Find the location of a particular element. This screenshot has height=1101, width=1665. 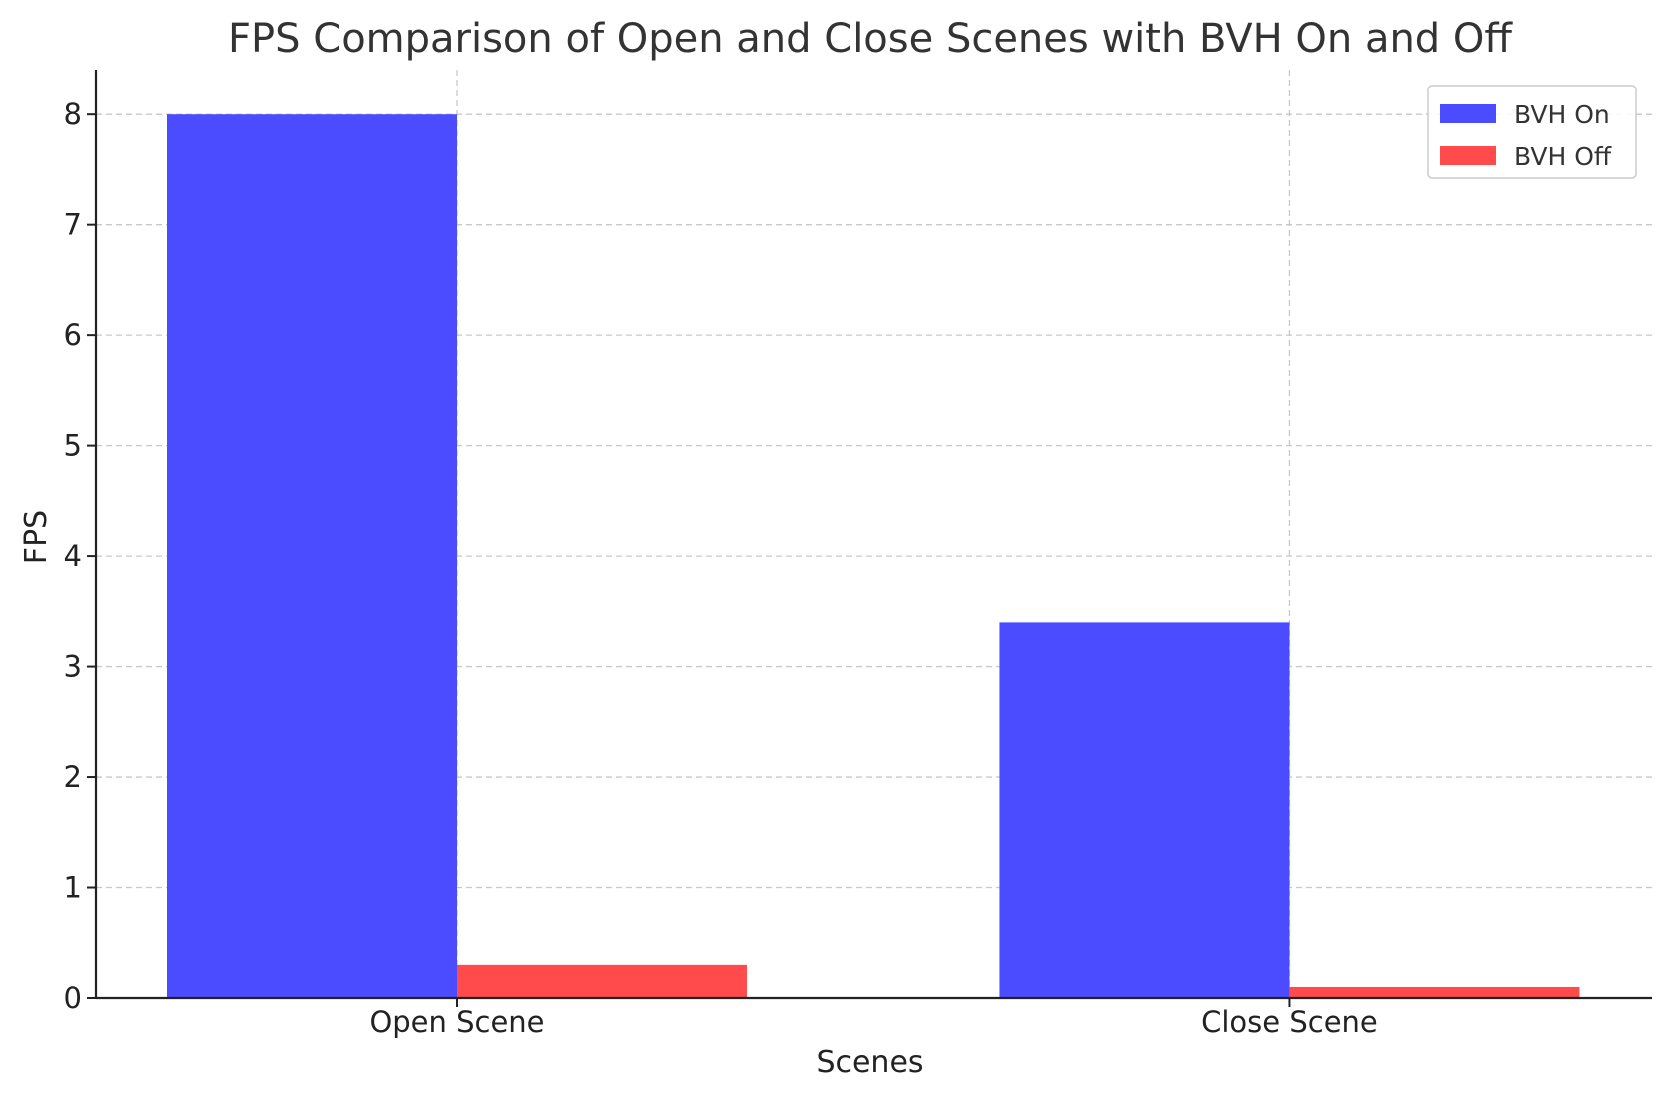

y-tick-label: 1 is located at coordinates (73, 888).